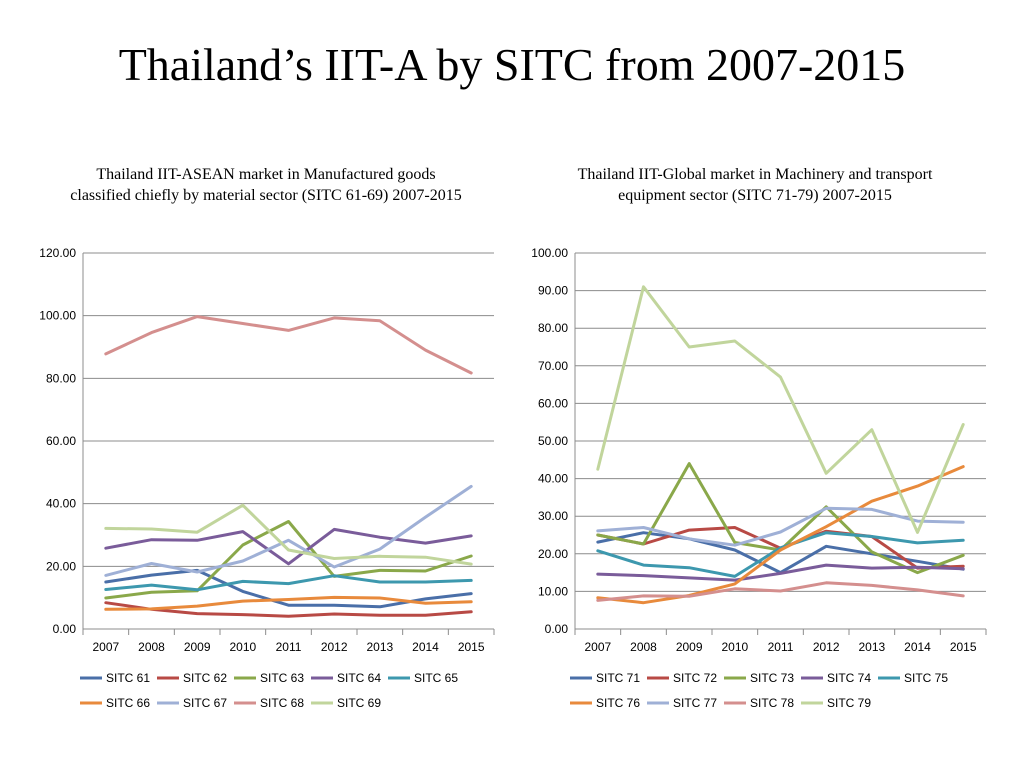  I want to click on legend-label: SITC 69, so click(359, 703).